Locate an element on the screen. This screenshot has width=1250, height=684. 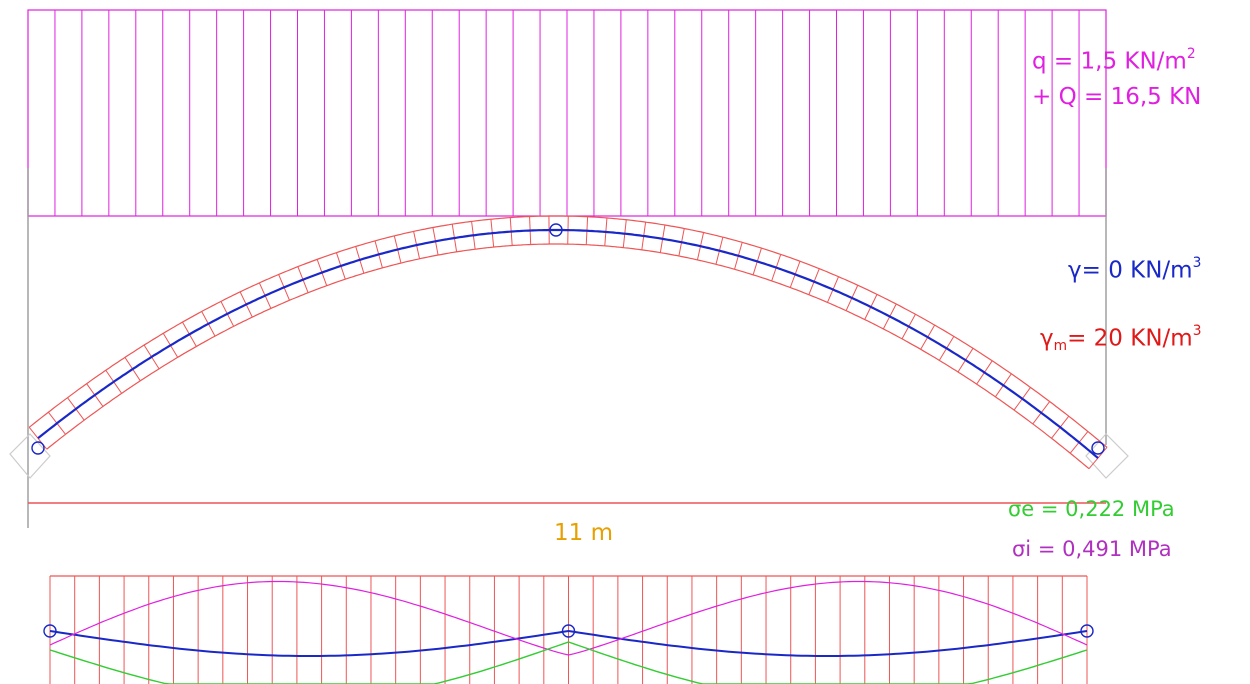
q-load-text: q = 1,5 KN/m is located at coordinates (1109, 61).